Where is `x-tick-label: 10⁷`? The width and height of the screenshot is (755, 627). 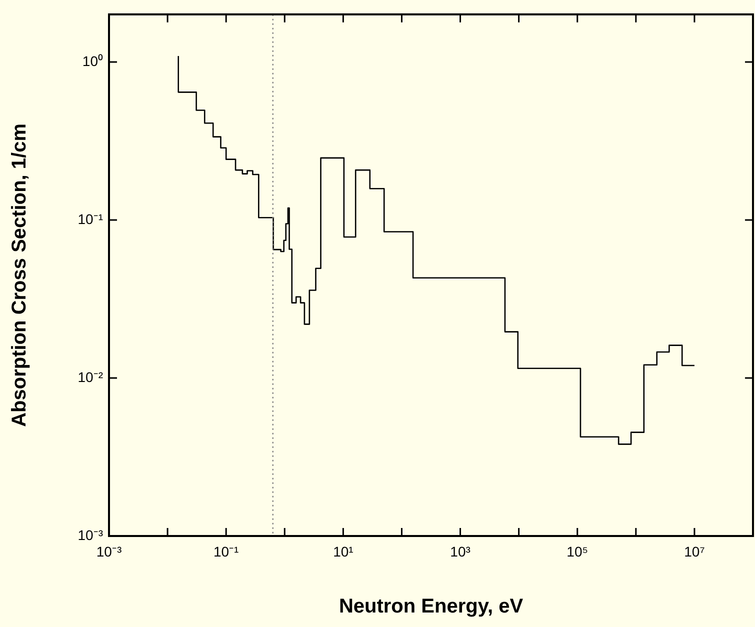
x-tick-label: 10⁷ is located at coordinates (694, 551).